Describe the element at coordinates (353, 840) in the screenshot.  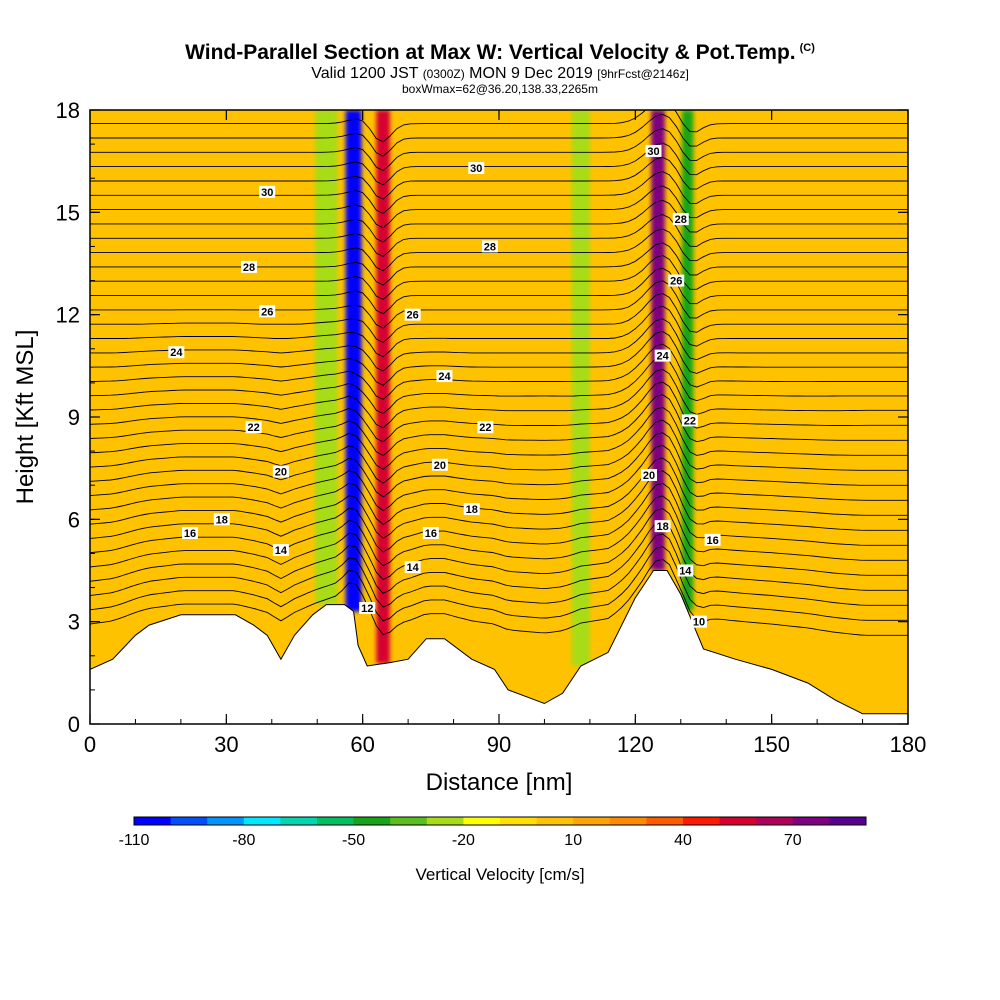
I see `colorbar-label: -50` at that location.